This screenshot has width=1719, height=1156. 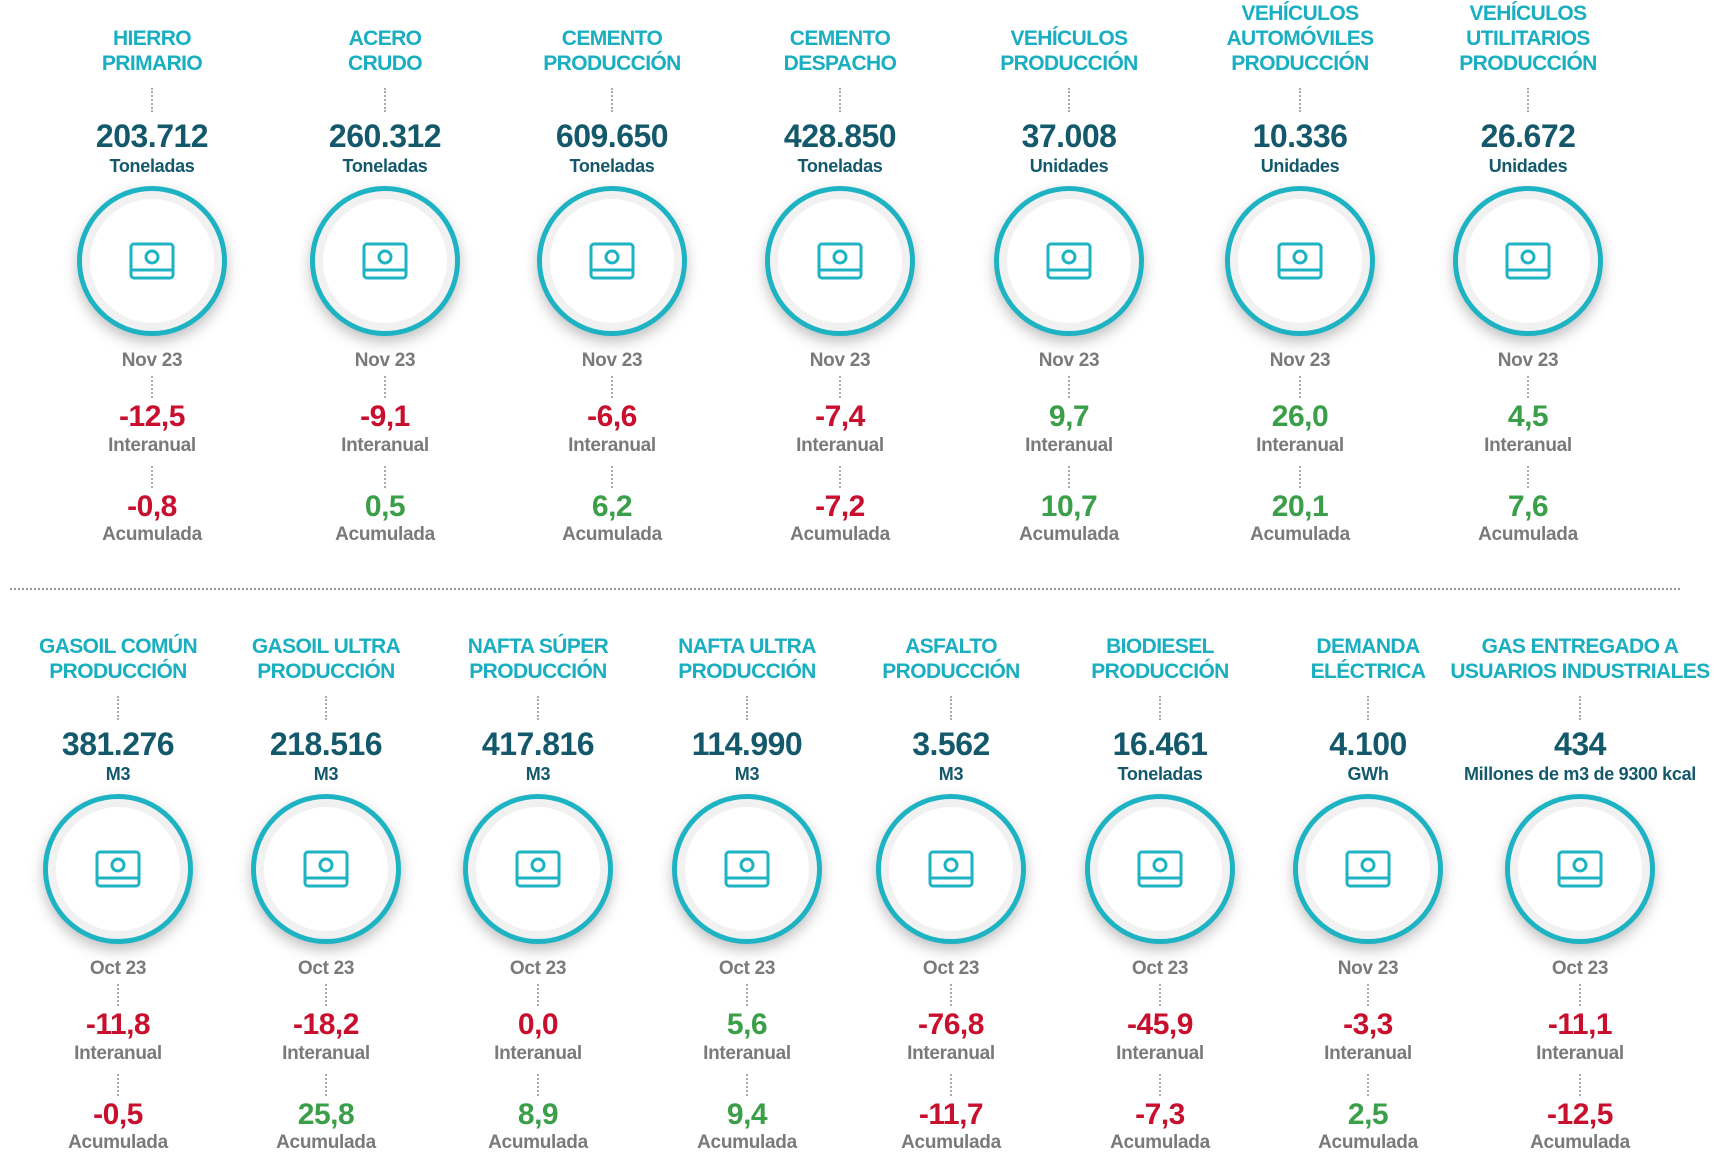 What do you see at coordinates (1368, 671) in the screenshot?
I see `item-title: ELÉCTRICA` at bounding box center [1368, 671].